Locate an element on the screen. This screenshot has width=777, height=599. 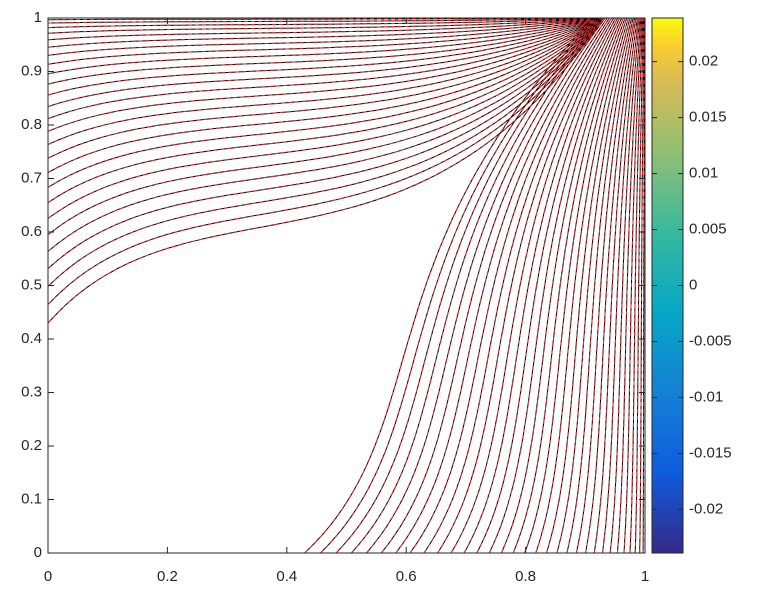
y-tick-label: 1 is located at coordinates (38, 17).